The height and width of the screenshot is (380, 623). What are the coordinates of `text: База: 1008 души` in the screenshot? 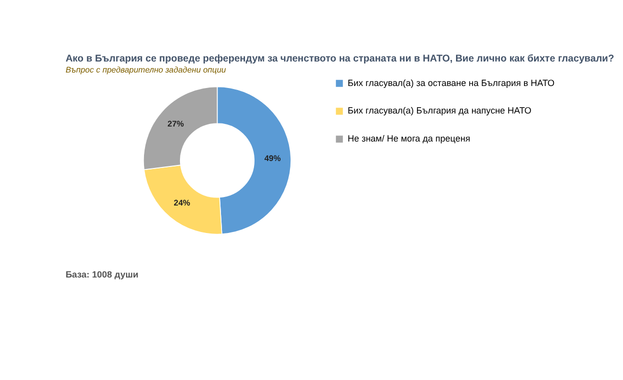 It's located at (102, 275).